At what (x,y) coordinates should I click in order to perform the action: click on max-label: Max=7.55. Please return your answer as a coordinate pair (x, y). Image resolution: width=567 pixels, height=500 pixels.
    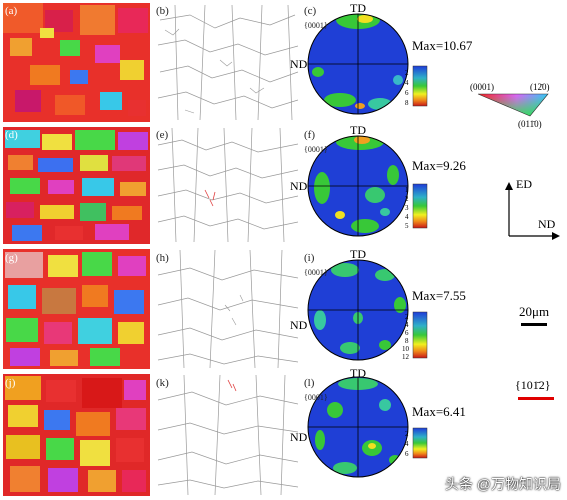
    Looking at the image, I should click on (439, 295).